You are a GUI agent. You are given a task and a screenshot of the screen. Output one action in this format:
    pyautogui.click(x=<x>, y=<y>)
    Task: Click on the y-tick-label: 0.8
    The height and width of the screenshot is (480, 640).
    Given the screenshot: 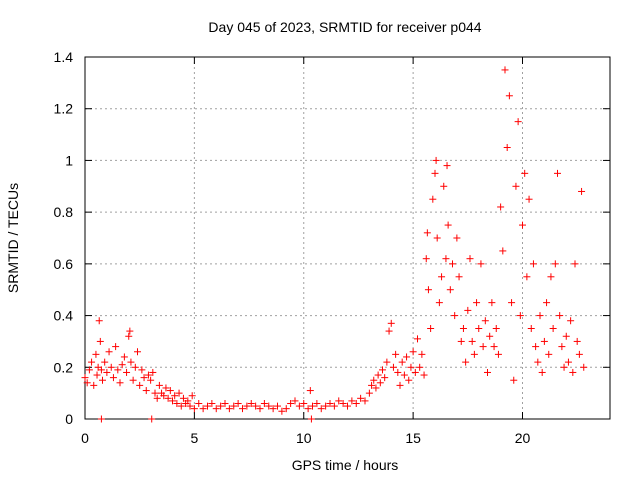 What is the action you would take?
    pyautogui.click(x=64, y=212)
    